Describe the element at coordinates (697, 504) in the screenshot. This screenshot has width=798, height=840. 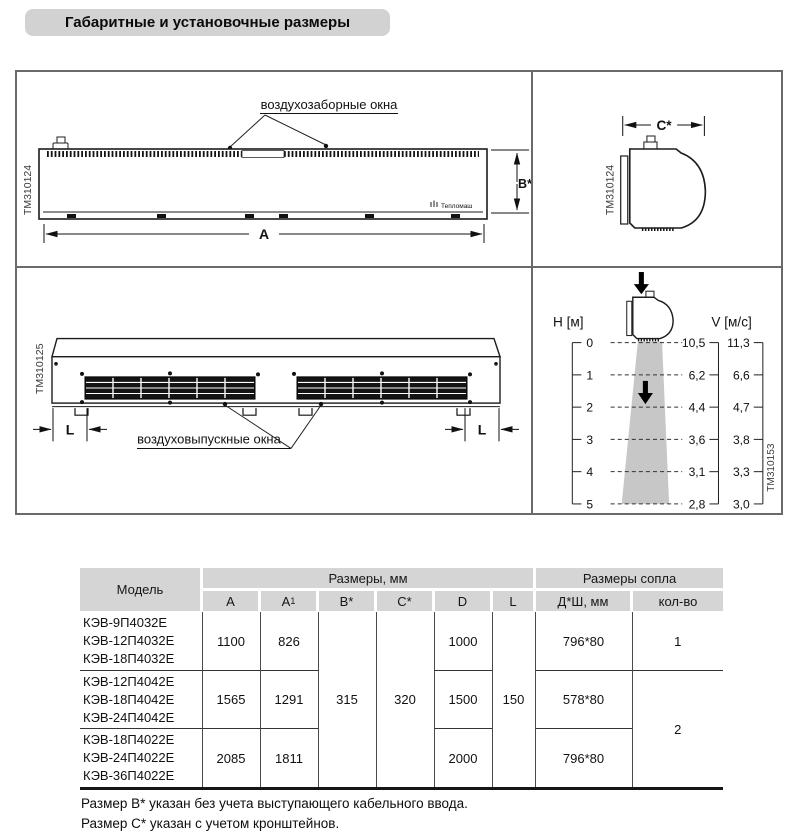
I see `v-value: 2,8` at that location.